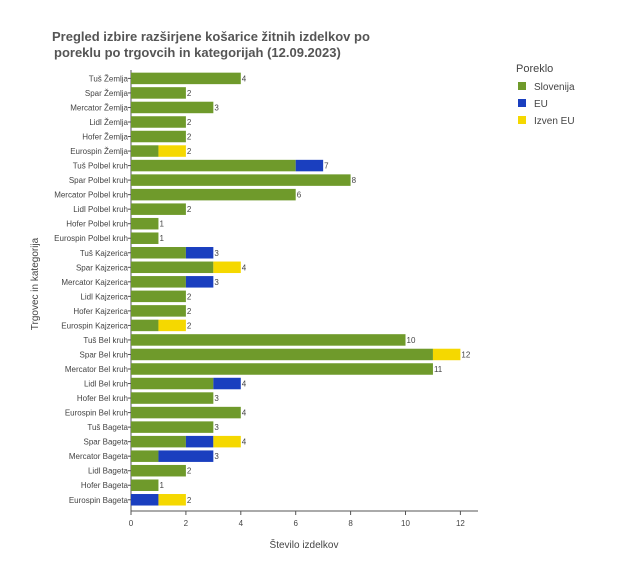 The image size is (640, 579). What do you see at coordinates (97, 224) in the screenshot?
I see `category-label-hofer-polbel-kruh: Hofer Polbel kruh` at bounding box center [97, 224].